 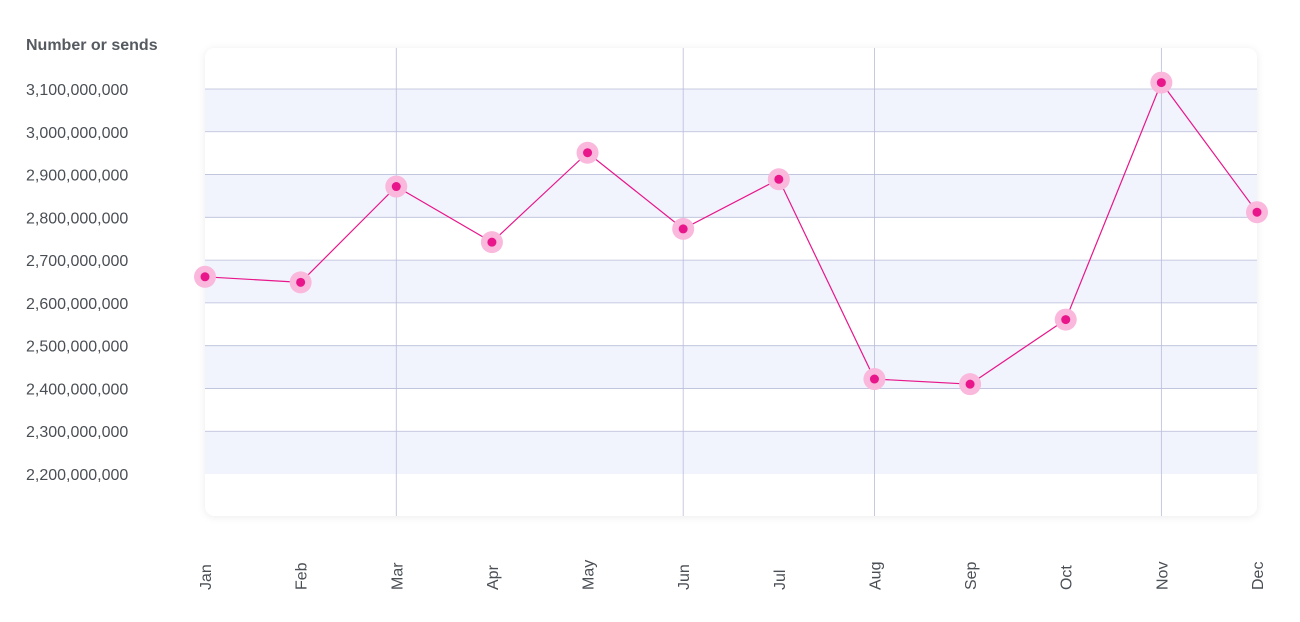 I want to click on x-tick-label: Jul, so click(x=780, y=580).